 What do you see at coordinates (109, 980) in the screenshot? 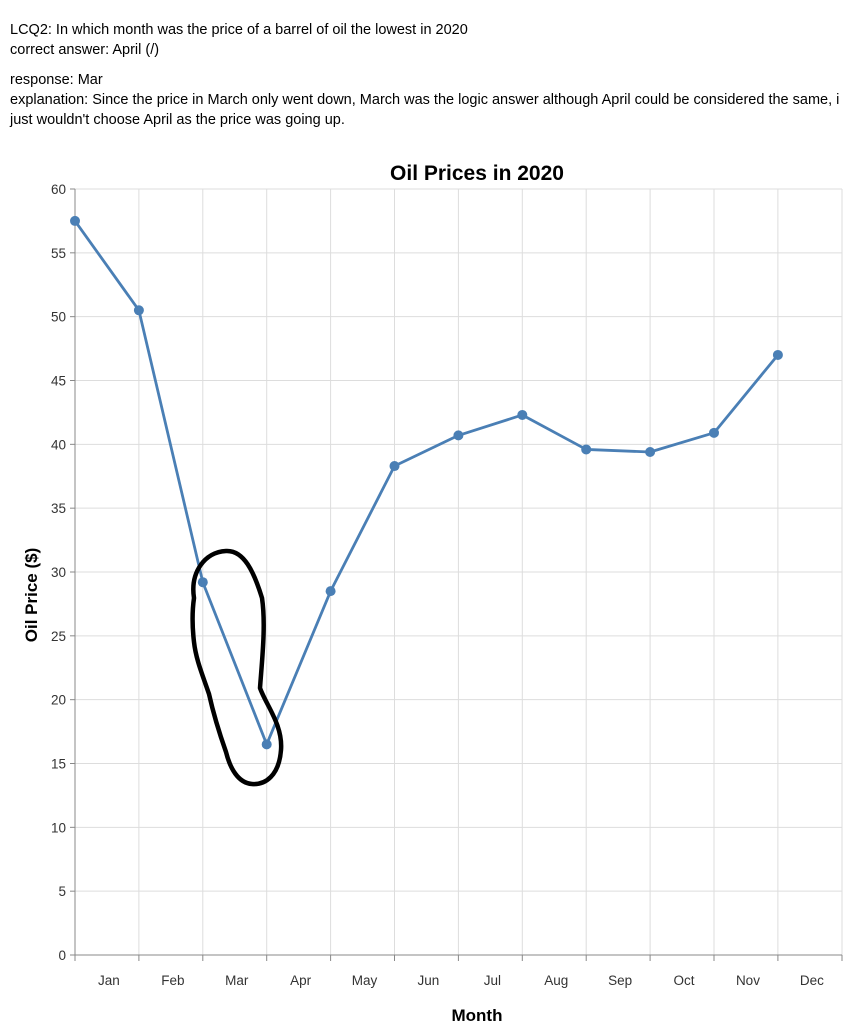
I see `x-tick-label: Jan` at bounding box center [109, 980].